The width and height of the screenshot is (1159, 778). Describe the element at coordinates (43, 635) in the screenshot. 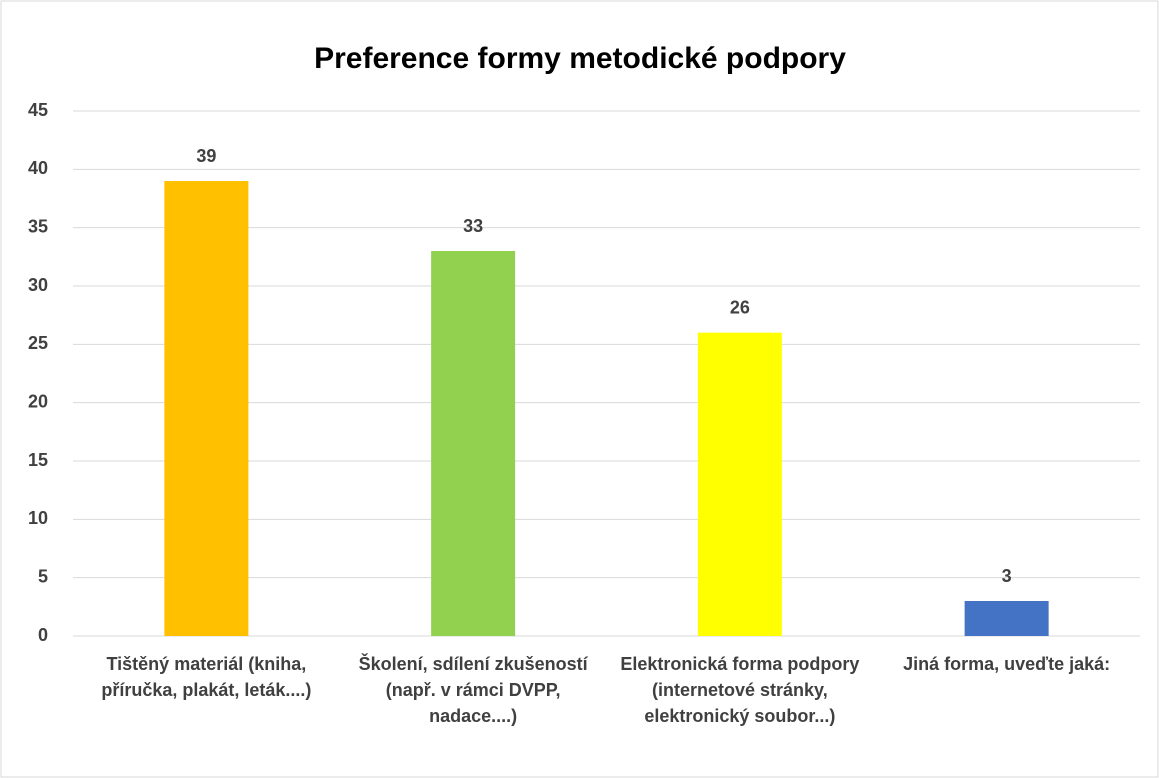

I see `y-tick-label: 0` at that location.